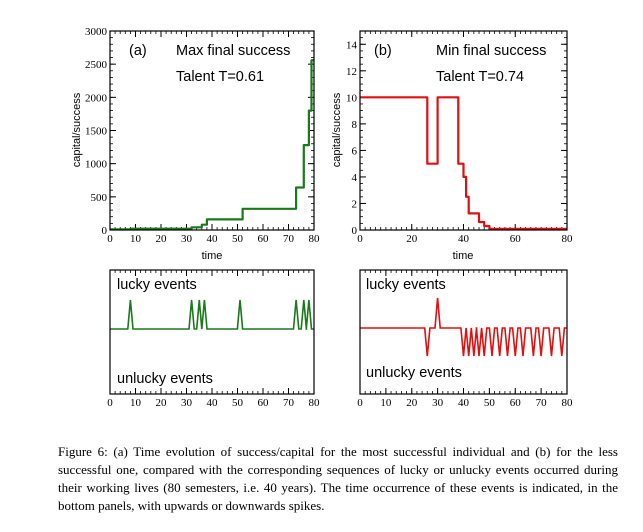 The image size is (643, 532). What do you see at coordinates (96, 65) in the screenshot?
I see `panel-a-ytick-label: 2500` at bounding box center [96, 65].